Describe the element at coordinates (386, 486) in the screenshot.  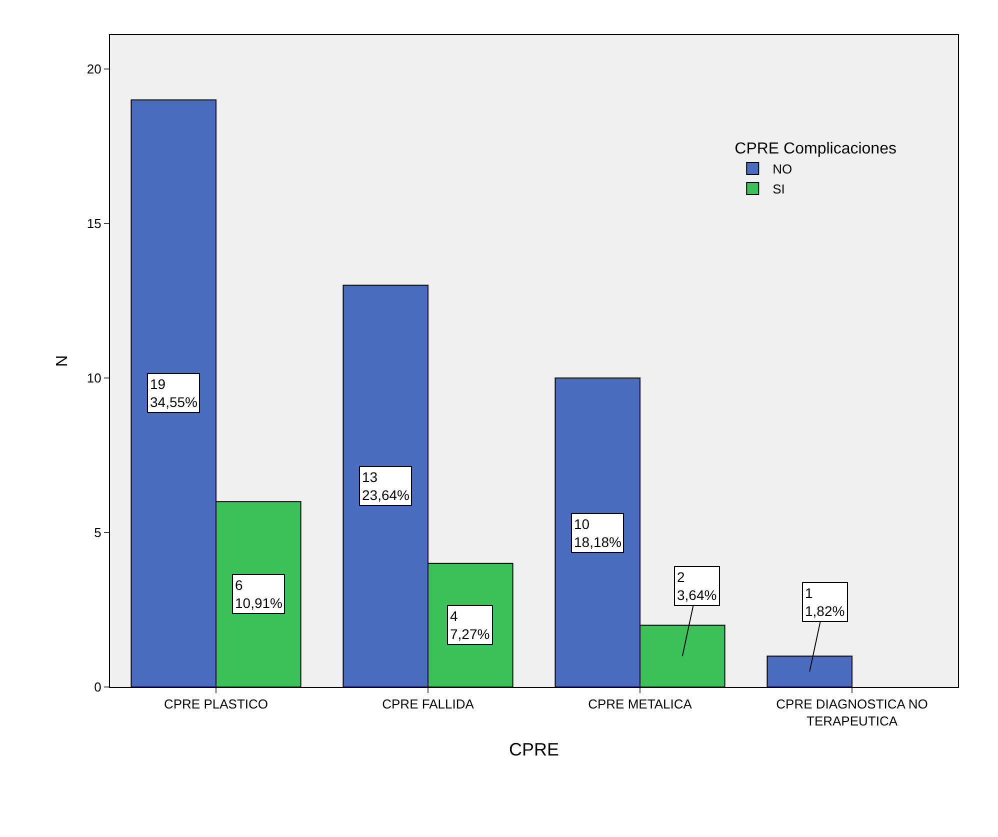
I see `data-label: 13 23,64%` at that location.